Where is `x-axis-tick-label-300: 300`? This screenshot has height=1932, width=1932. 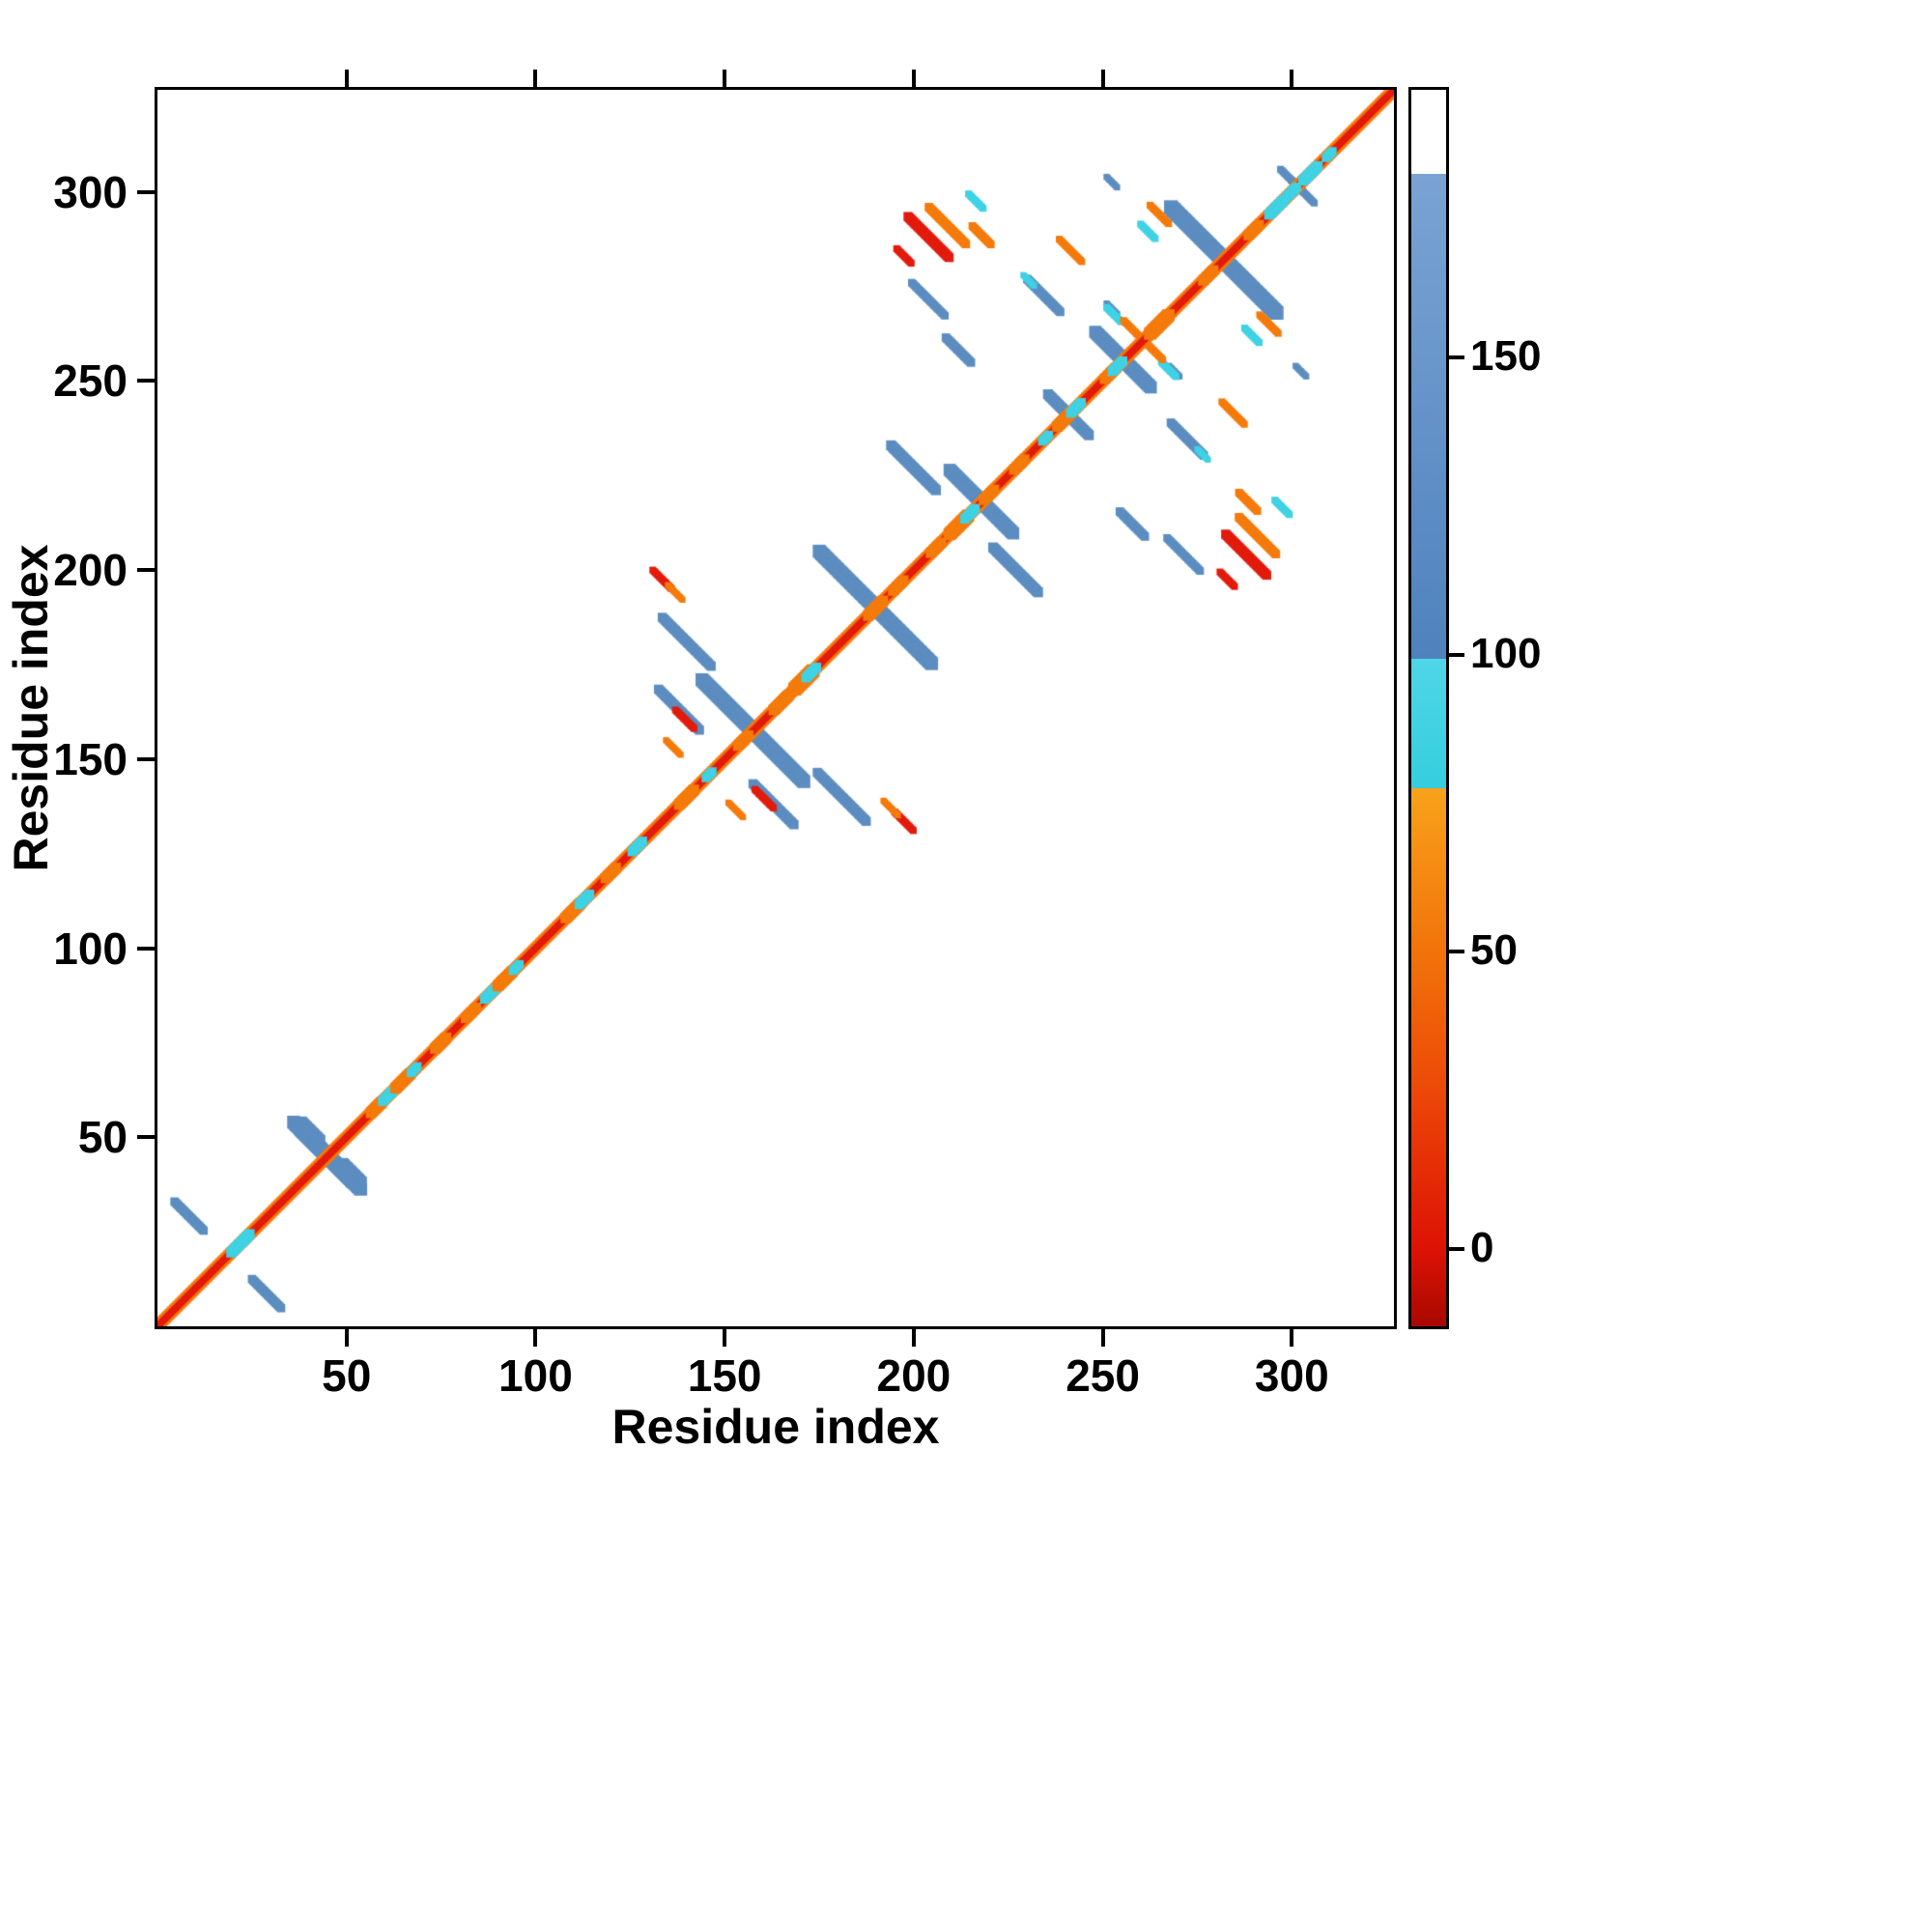 x-axis-tick-label-300: 300 is located at coordinates (1291, 1375).